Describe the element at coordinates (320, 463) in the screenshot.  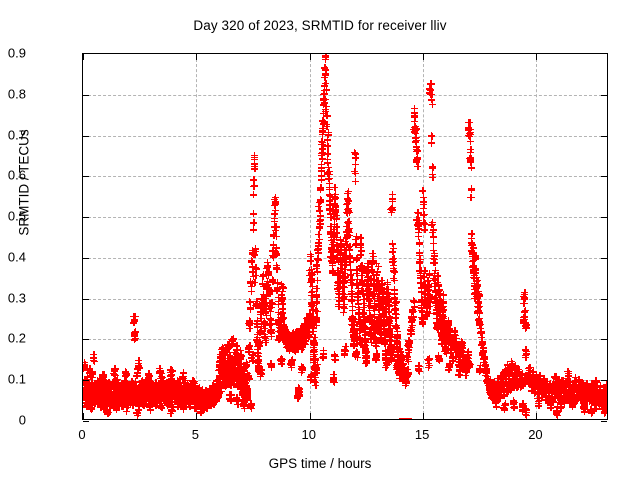
I see `x-axis-title: GPS time / hours` at that location.